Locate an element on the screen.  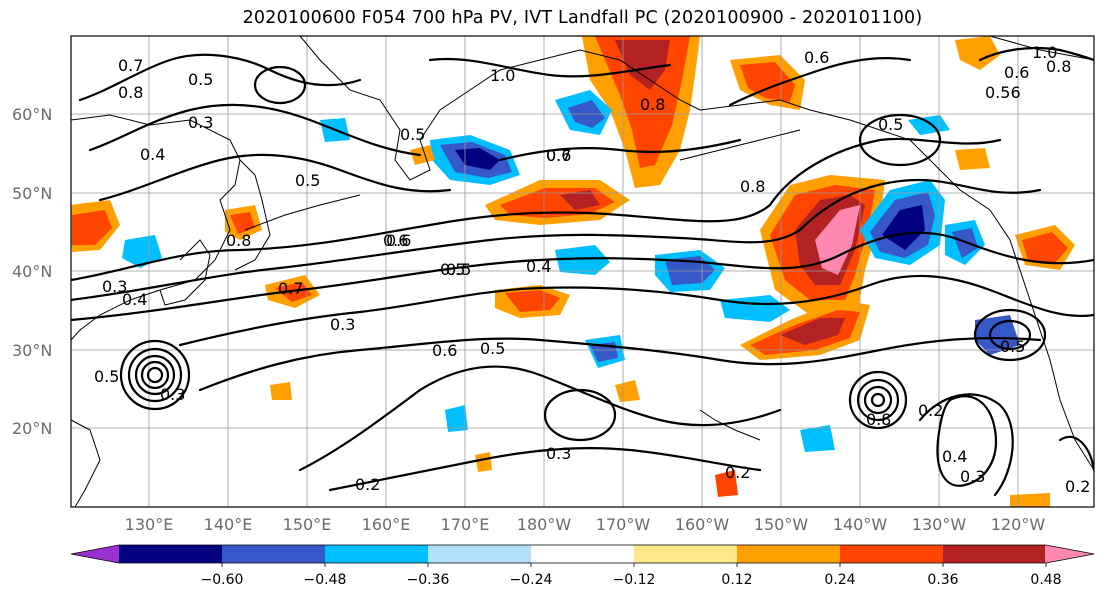
colorbar-tick-label: −0.48 is located at coordinates (325, 580).